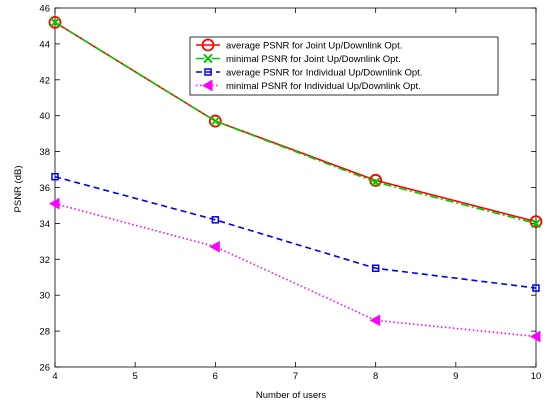  What do you see at coordinates (18, 189) in the screenshot?
I see `y-axis-label: PSNR (dB)` at bounding box center [18, 189].